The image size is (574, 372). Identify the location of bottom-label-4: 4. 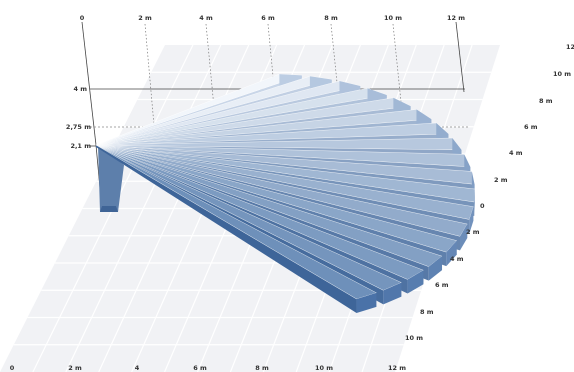
(137, 368).